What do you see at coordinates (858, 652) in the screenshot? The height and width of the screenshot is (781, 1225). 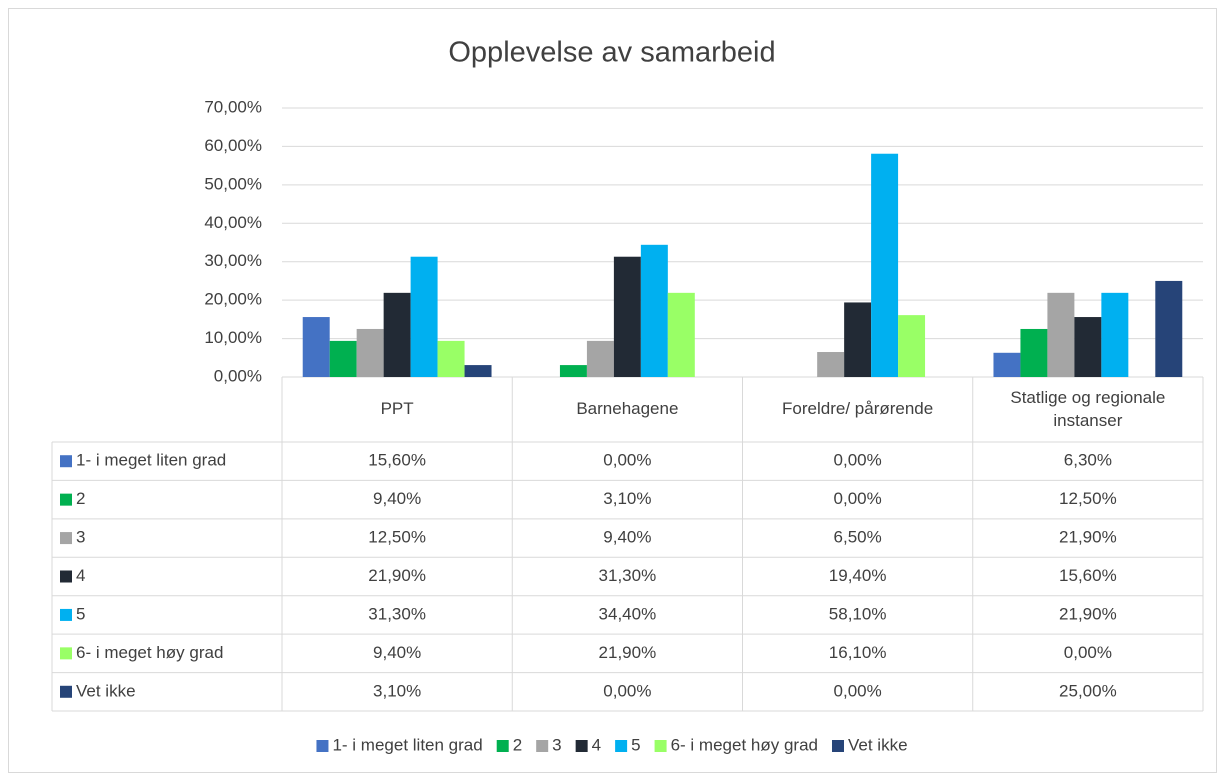 I see `data-label: 16,10%` at bounding box center [858, 652].